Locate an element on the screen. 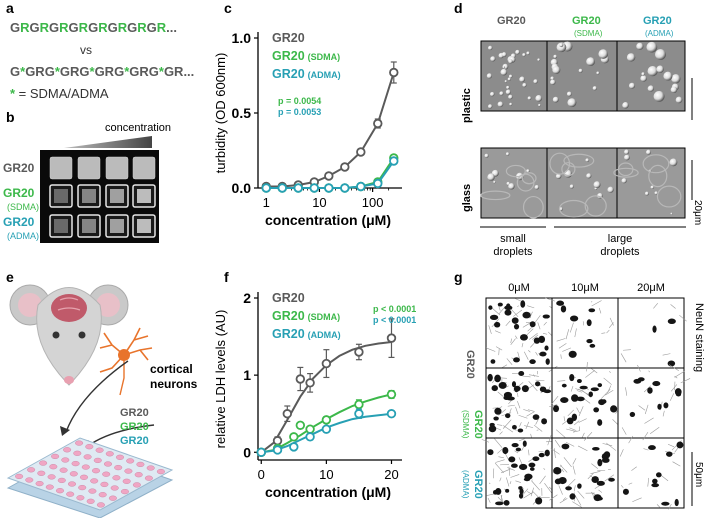 The height and width of the screenshot is (518, 708). panel-e: e cortical neurons GR20 GR20 GR20 is located at coordinates (102, 393).